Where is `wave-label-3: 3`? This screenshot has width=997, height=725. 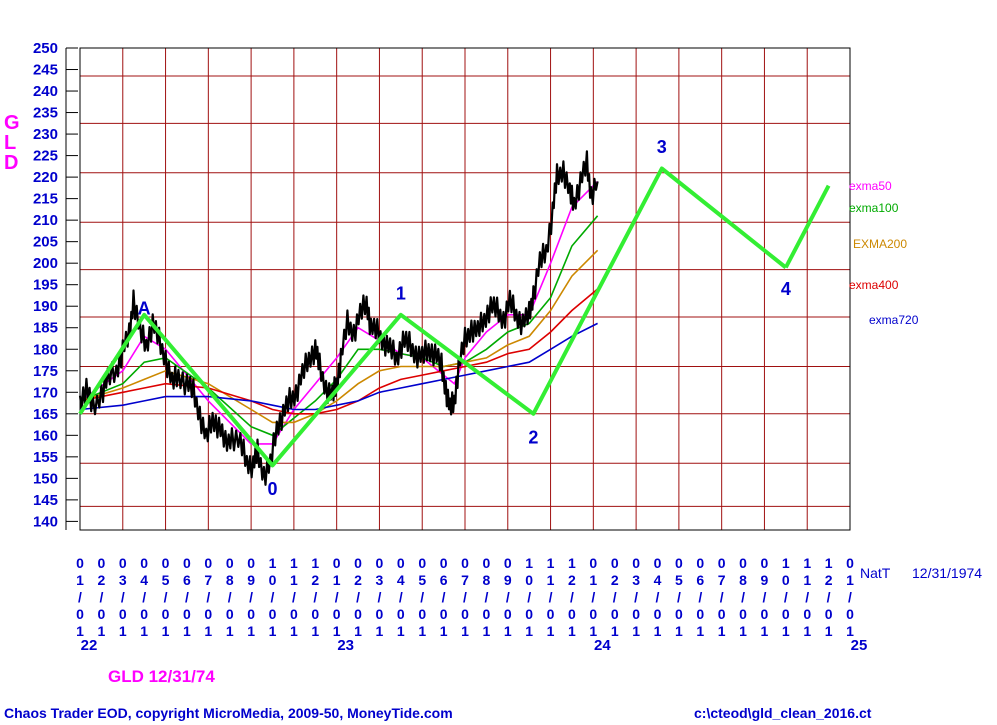 wave-label-3: 3 is located at coordinates (662, 147).